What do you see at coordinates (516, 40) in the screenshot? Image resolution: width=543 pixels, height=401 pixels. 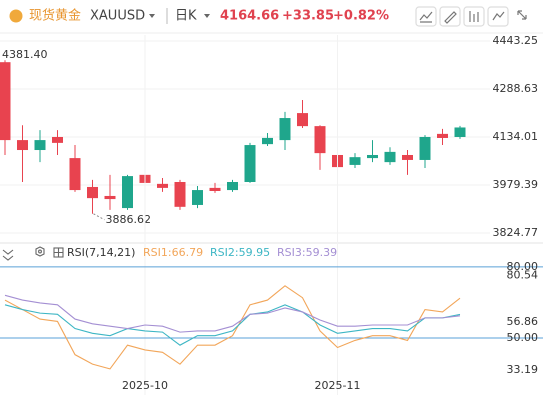 I see `y-tick-label: 4443.25` at bounding box center [516, 40].